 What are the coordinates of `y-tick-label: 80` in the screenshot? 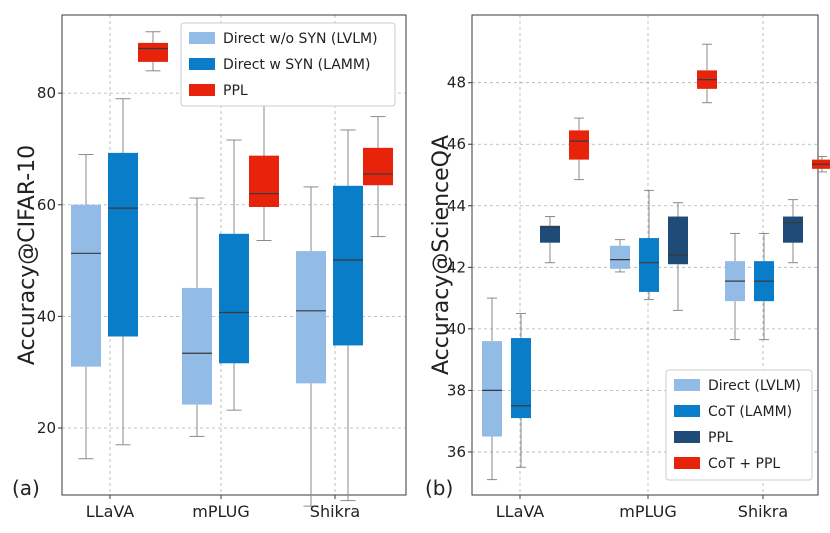 It's located at (46, 93).